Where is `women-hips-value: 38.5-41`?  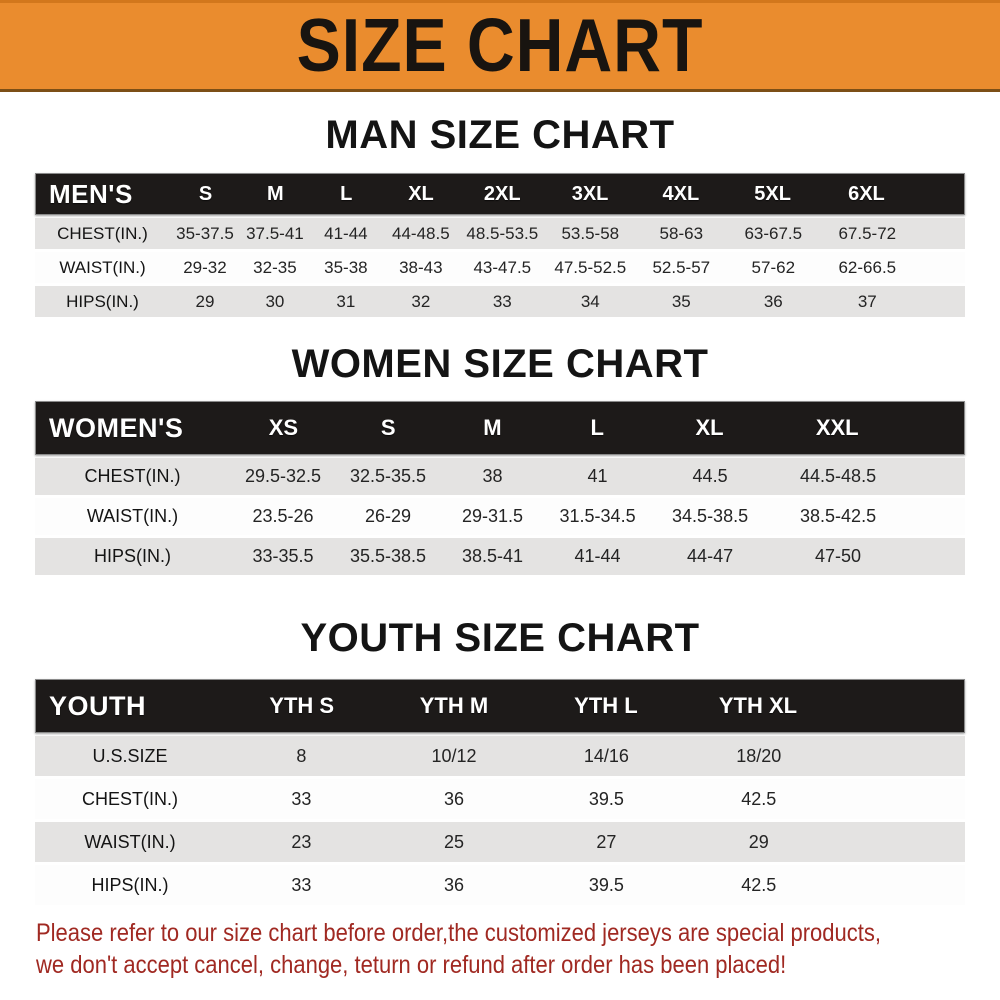
women-hips-value: 38.5-41 is located at coordinates (492, 556).